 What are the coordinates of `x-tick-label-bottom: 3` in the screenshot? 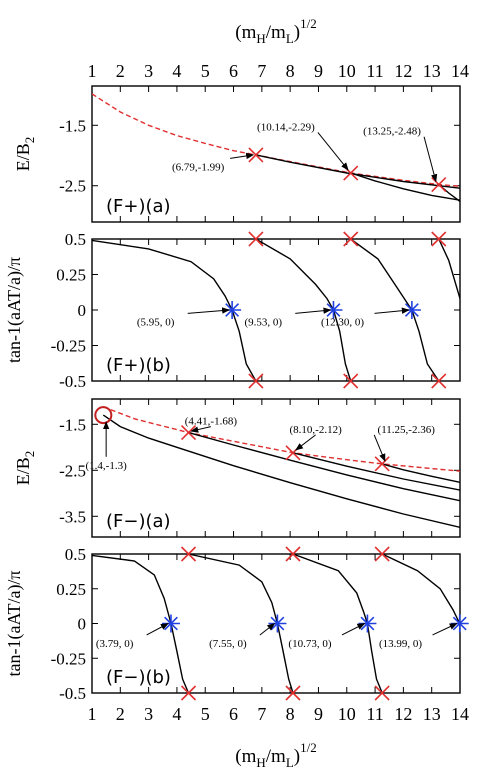 It's located at (148, 714).